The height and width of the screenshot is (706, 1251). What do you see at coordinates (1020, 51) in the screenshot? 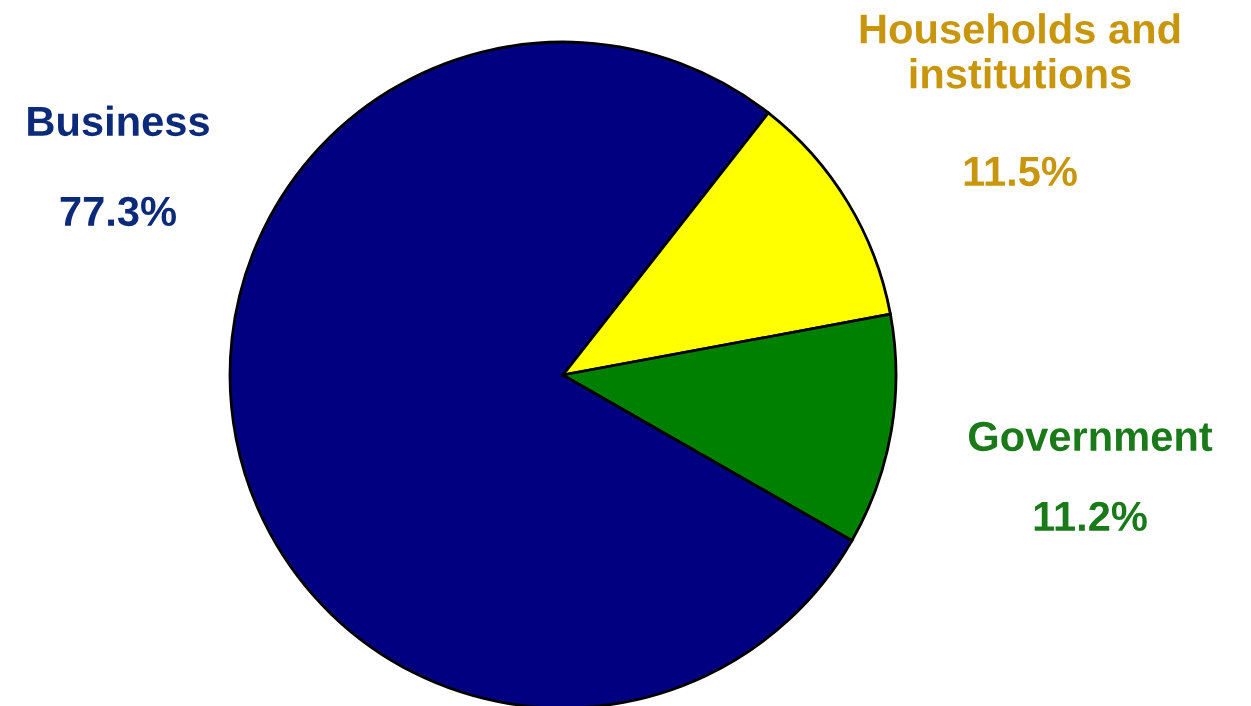
I see `slice-label: Households and institutions` at bounding box center [1020, 51].